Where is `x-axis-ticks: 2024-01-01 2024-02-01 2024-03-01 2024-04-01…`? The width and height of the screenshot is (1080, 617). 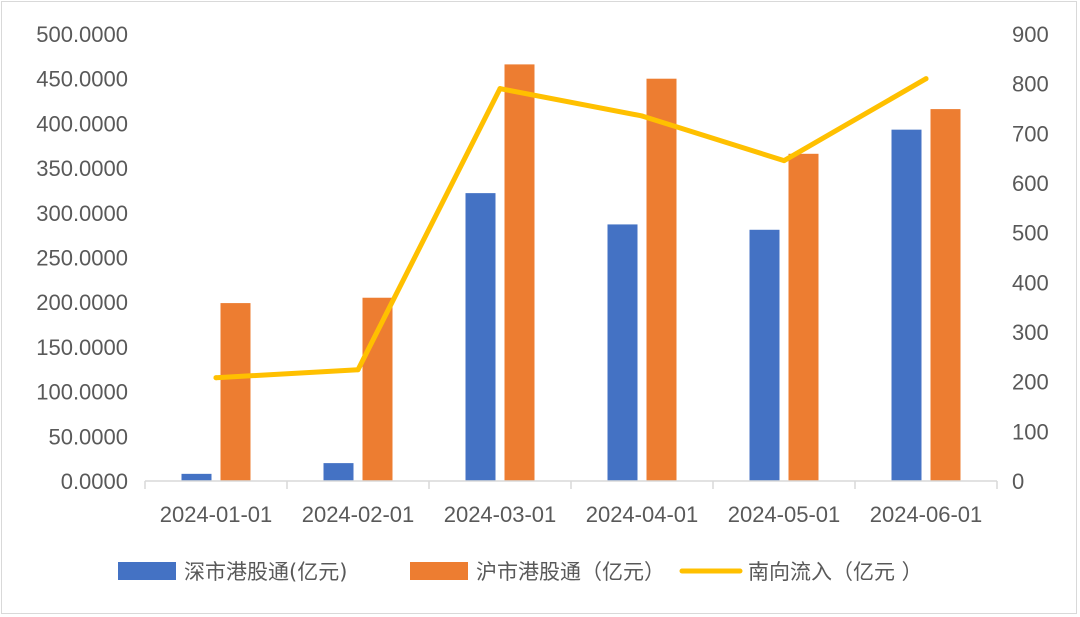
x-axis-ticks: 2024-01-01 2024-02-01 2024-03-01 2024-04-01… is located at coordinates (571, 514).